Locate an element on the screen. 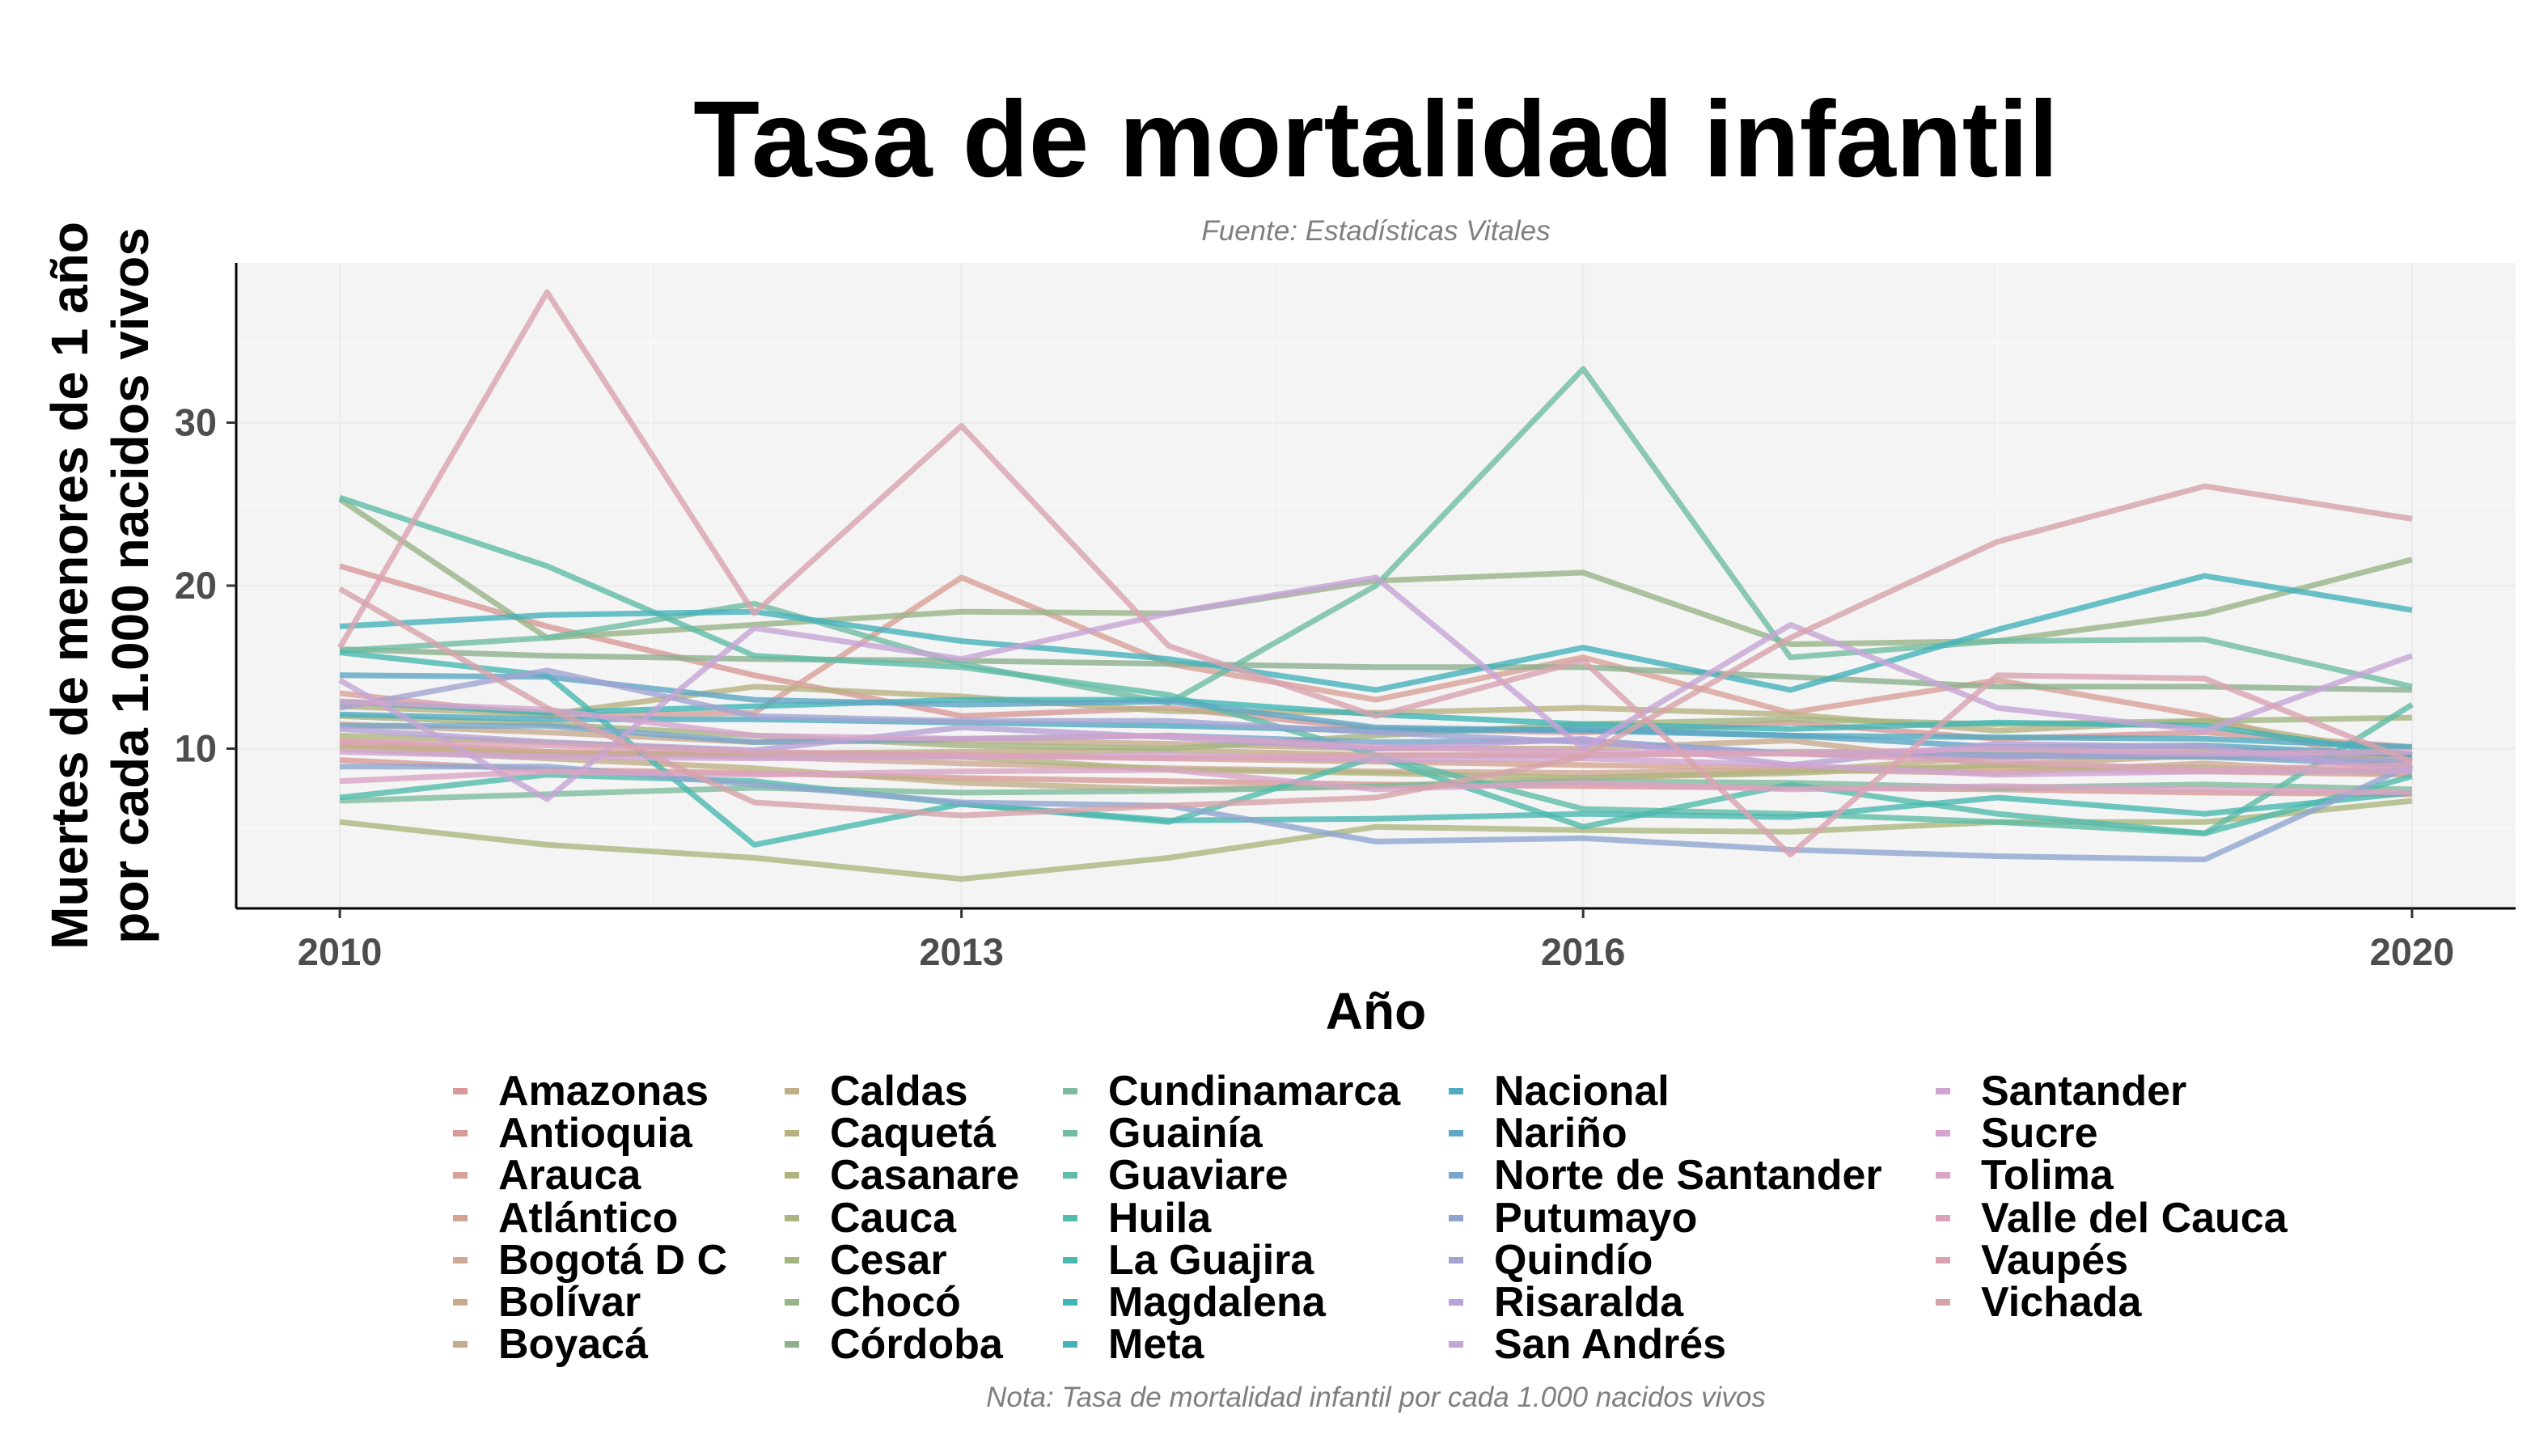 This screenshot has width=2548, height=1456. legend-item: Norte de Santander is located at coordinates (1665, 1175).